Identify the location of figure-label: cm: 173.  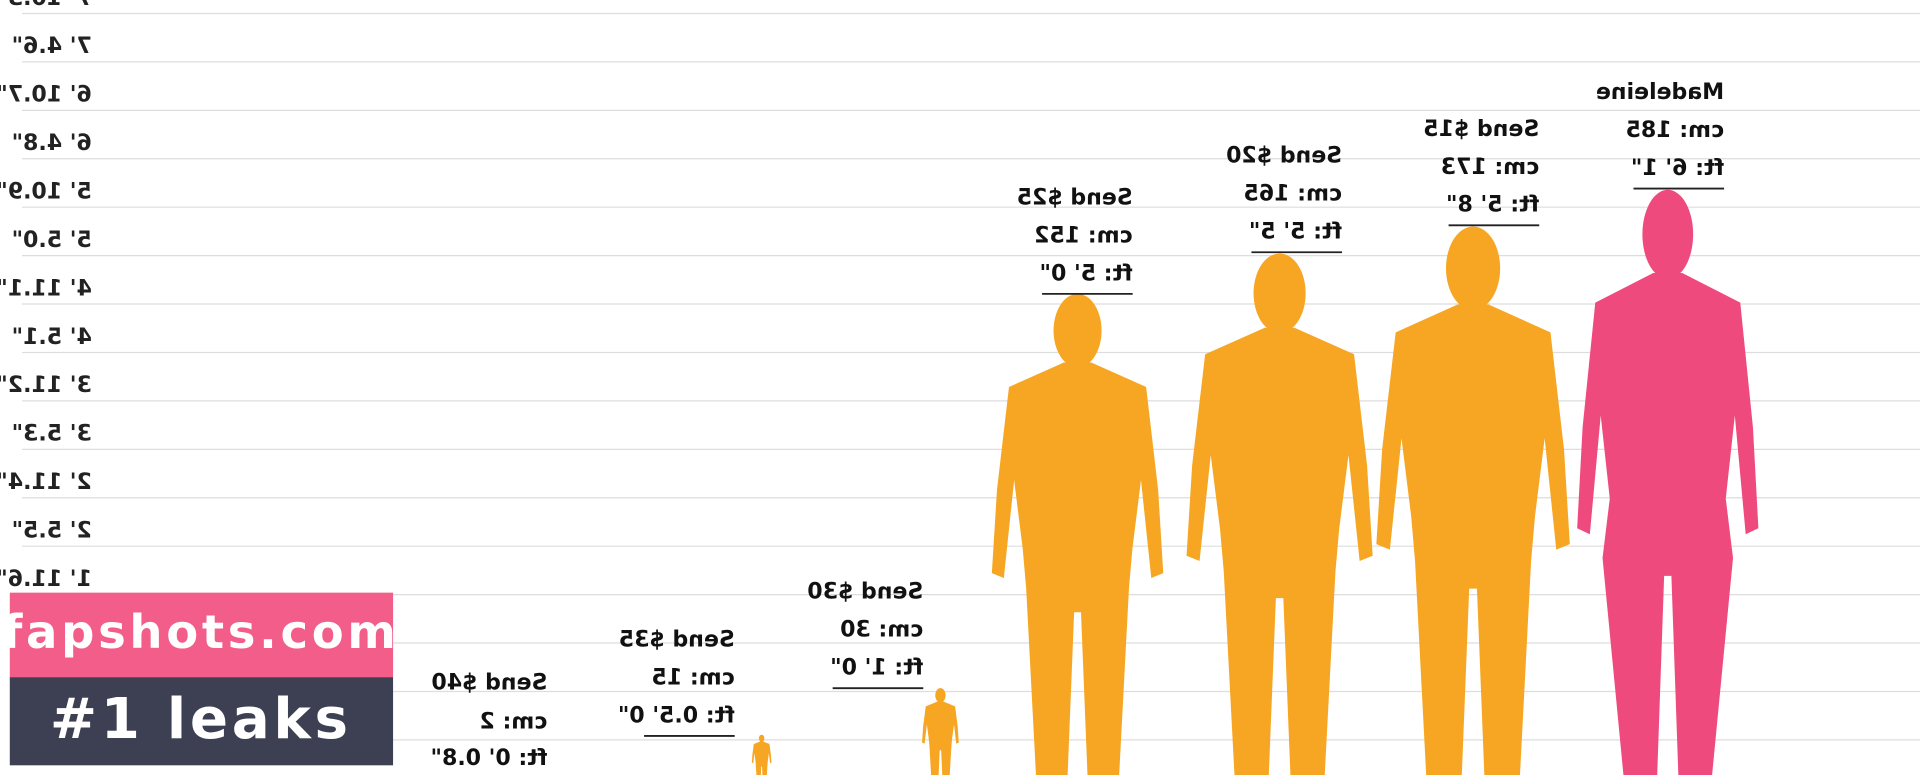
(1490, 167).